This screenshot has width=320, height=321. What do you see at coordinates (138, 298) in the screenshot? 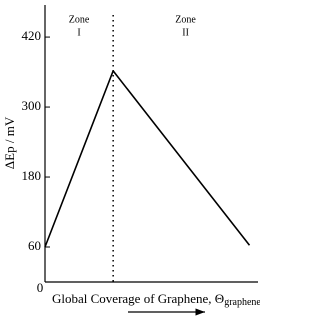
I see `x-label-main: Global Coverage of Graphene, Θ` at bounding box center [138, 298].